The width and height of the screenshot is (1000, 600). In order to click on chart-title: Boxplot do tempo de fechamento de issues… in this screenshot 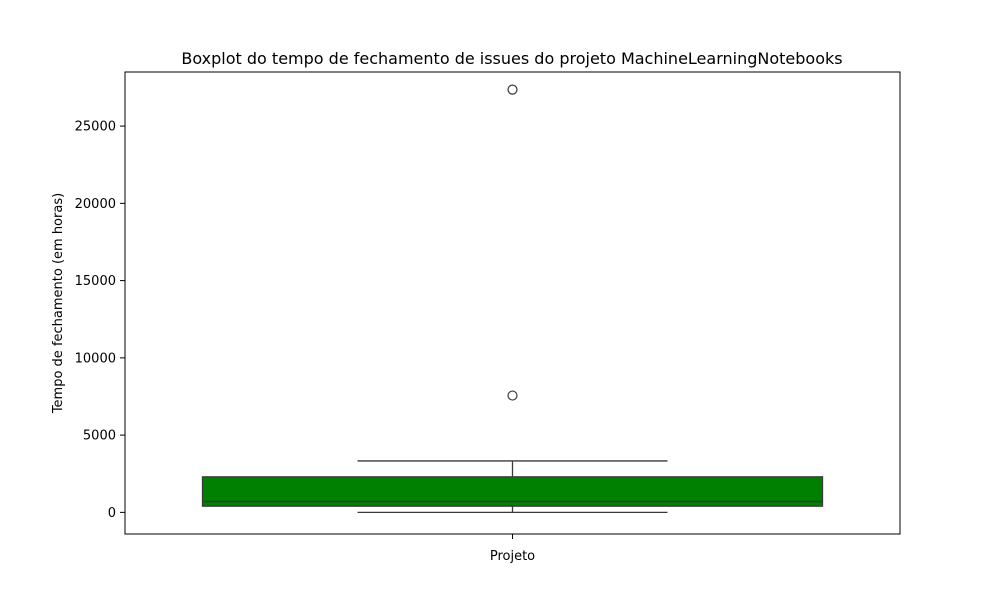, I will do `click(511, 58)`.